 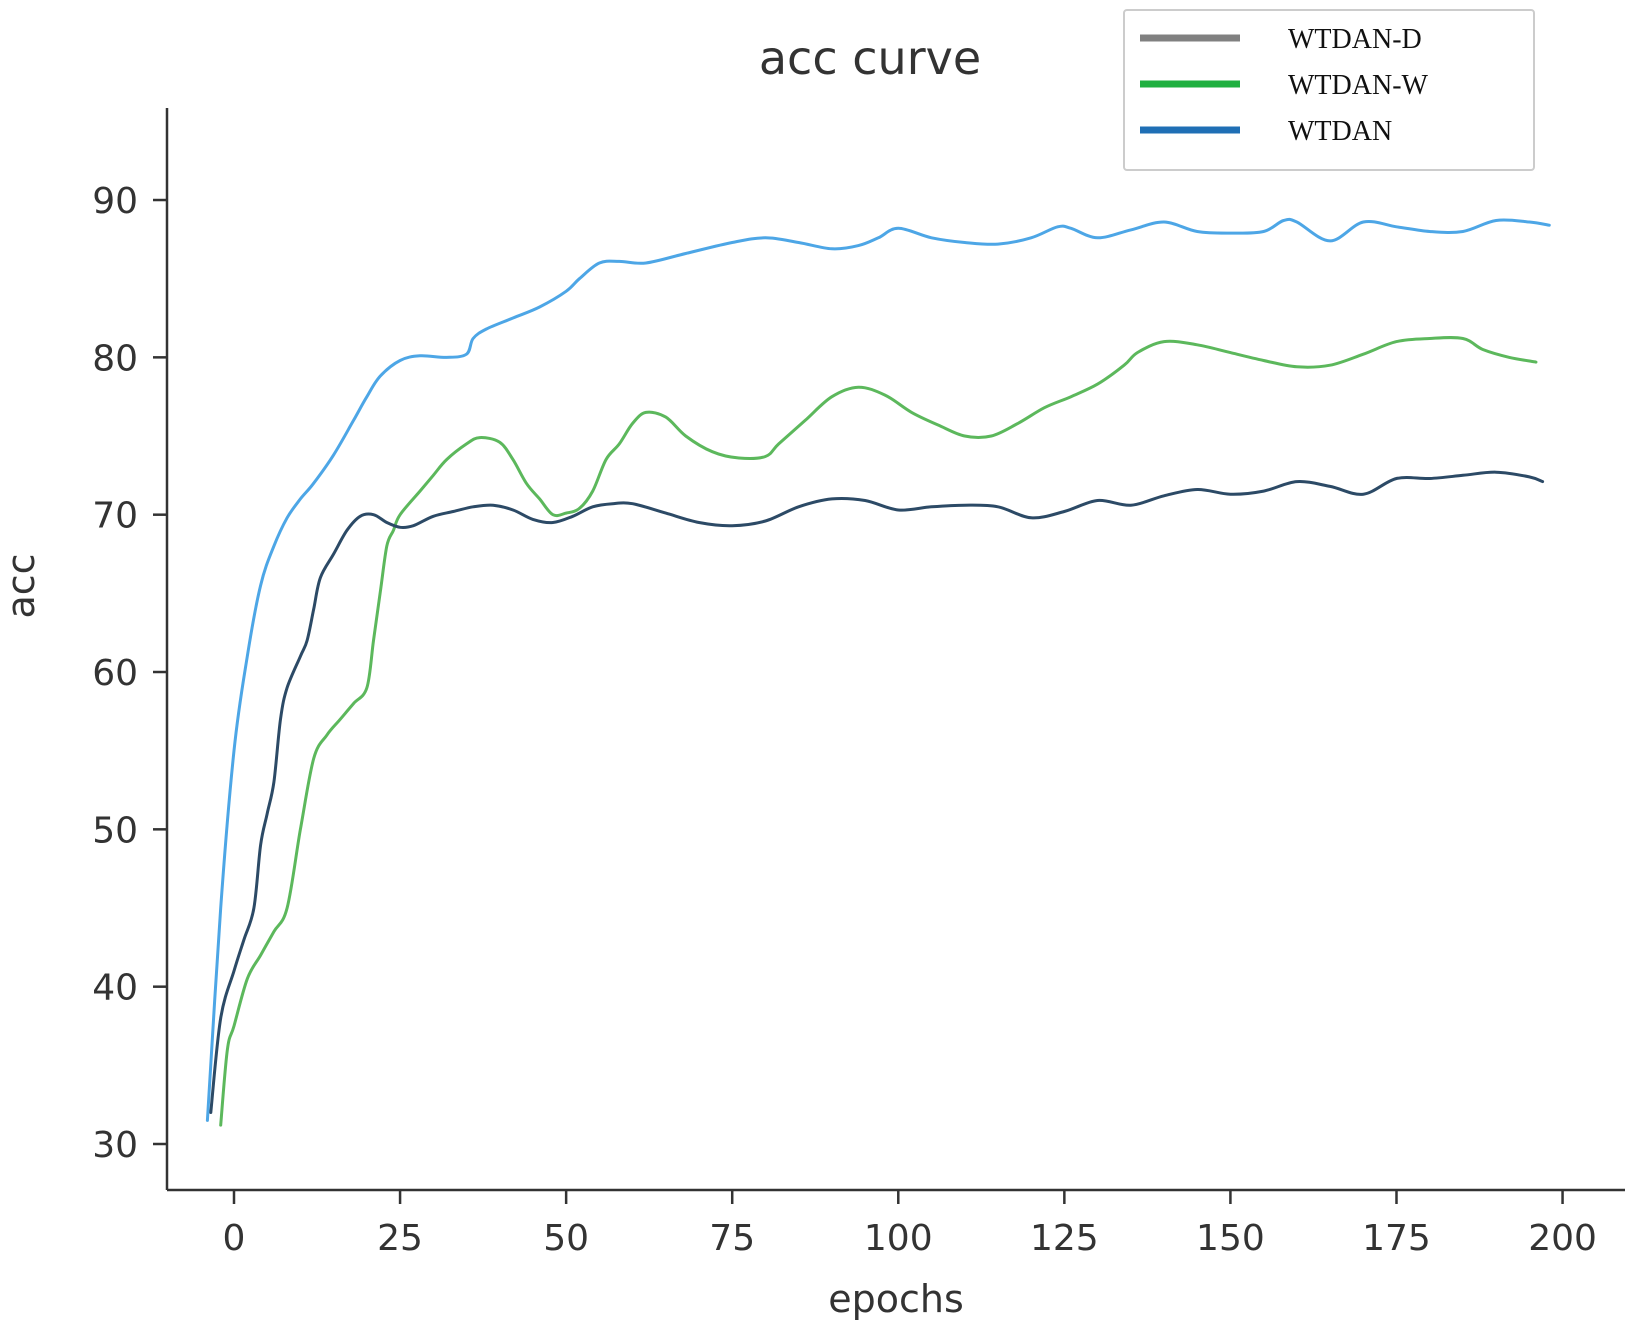 I want to click on legend: WTDAN-D WTDAN-W WTDAN, so click(x=1329, y=90).